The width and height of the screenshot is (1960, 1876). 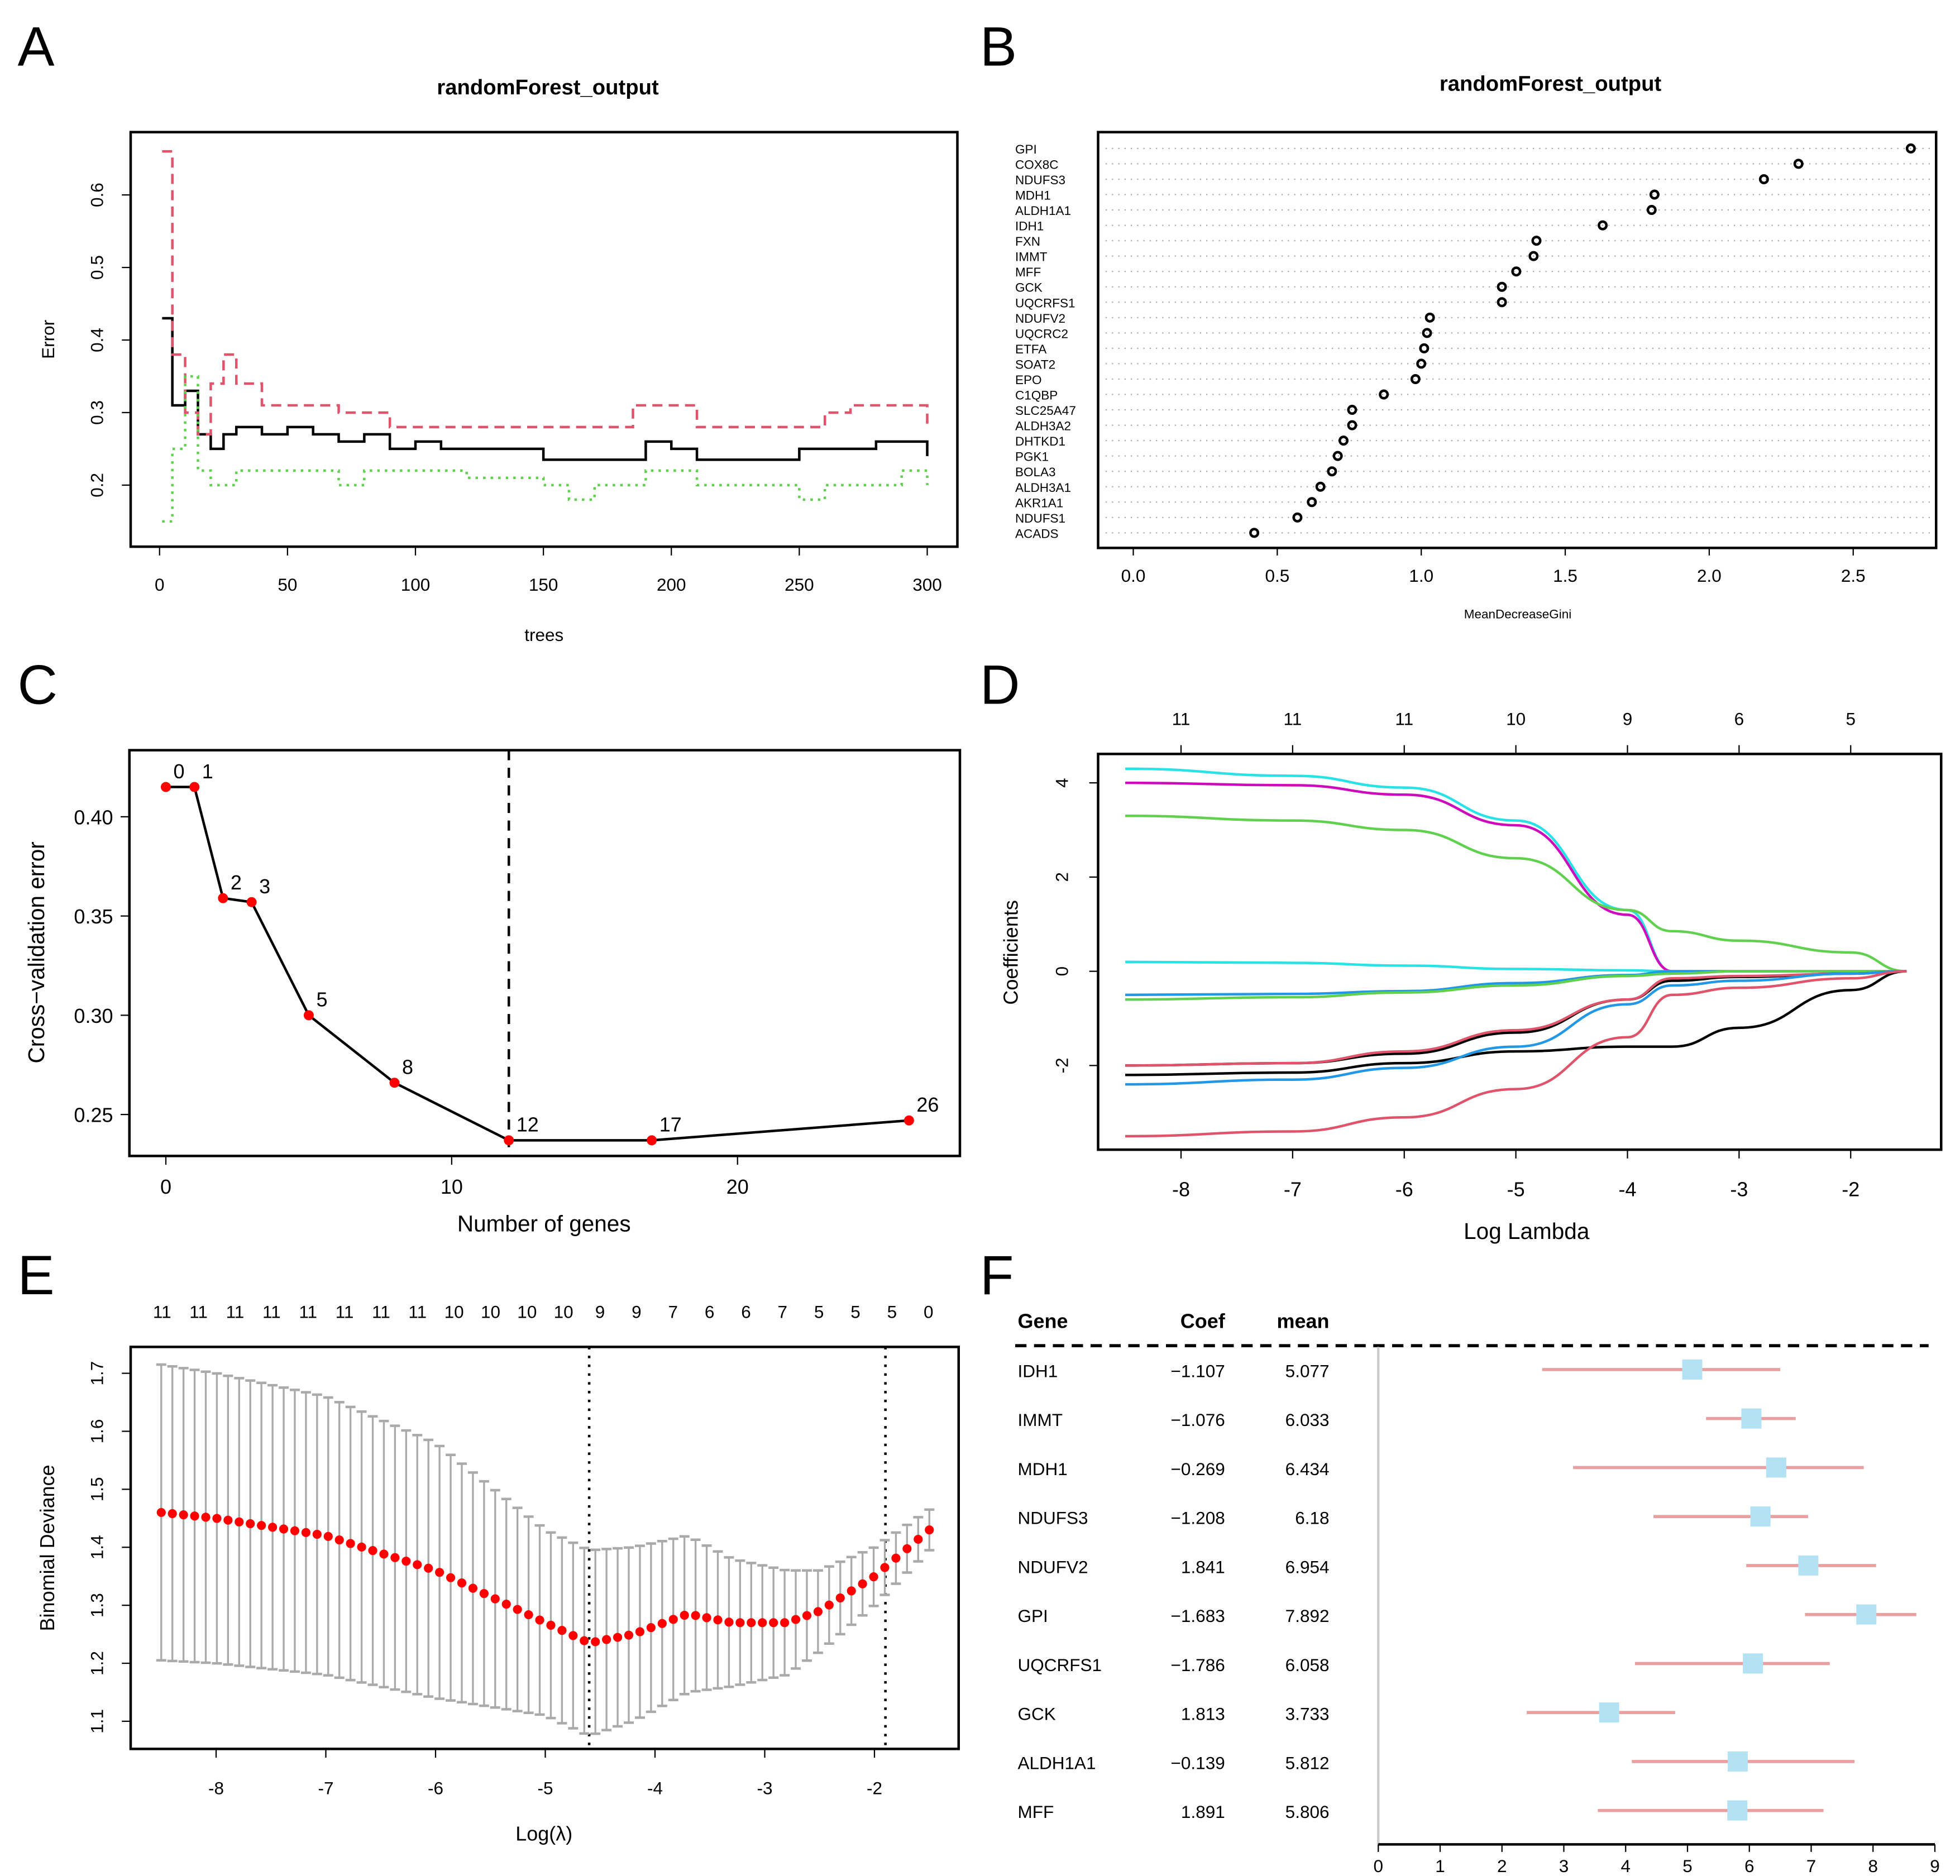 What do you see at coordinates (236, 883) in the screenshot?
I see `point-label: 2` at bounding box center [236, 883].